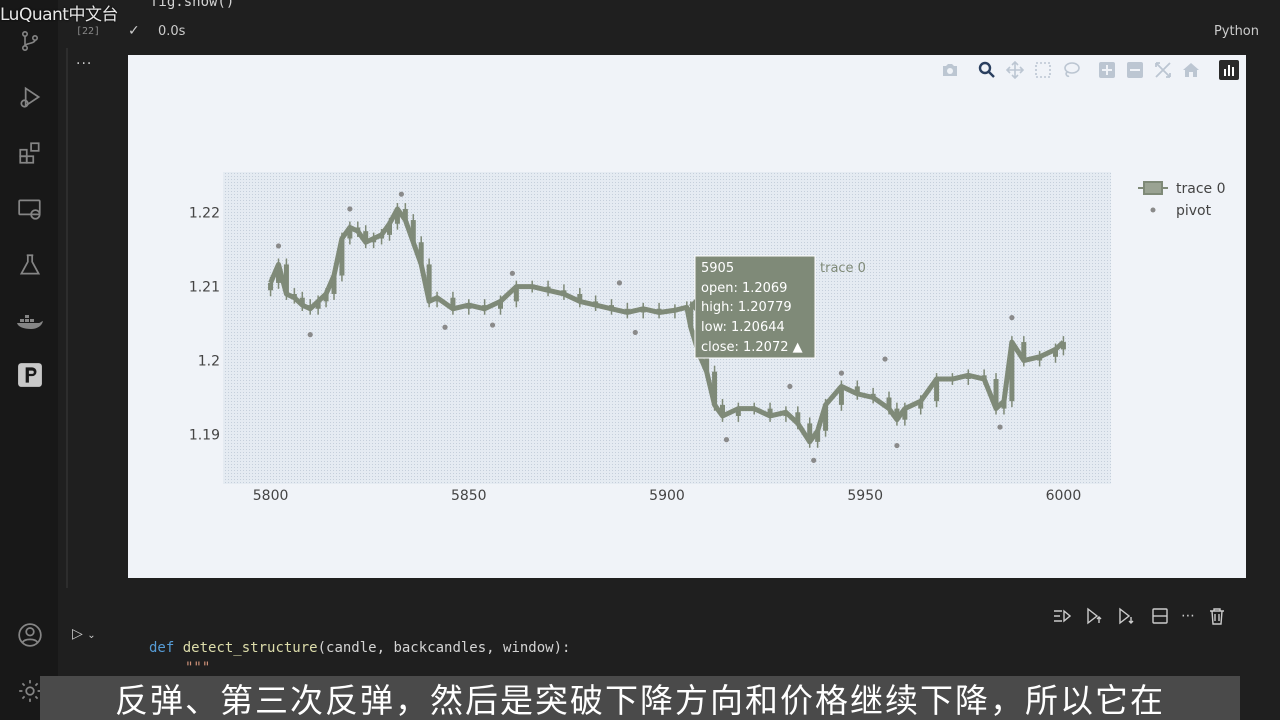  I want to click on function-params: (candle, backcandles, window):, so click(444, 648).